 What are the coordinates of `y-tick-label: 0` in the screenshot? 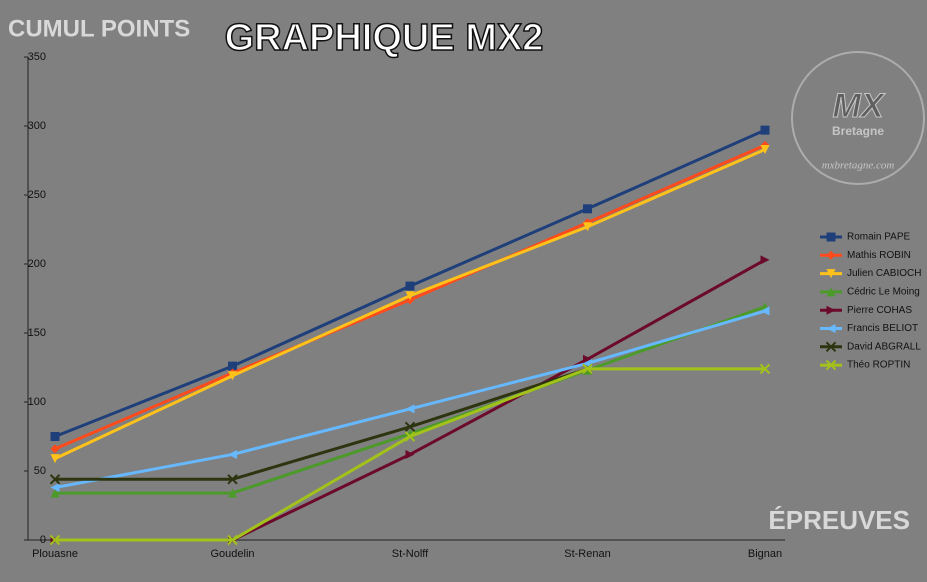 It's located at (43, 540).